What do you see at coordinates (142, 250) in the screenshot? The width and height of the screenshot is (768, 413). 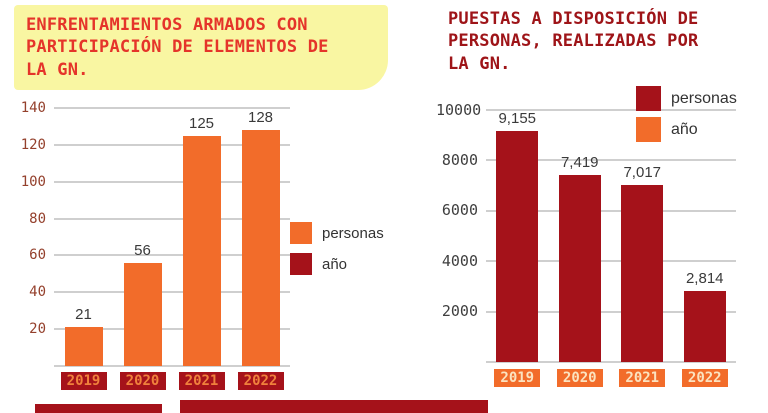 I see `bar-value-label: 56` at bounding box center [142, 250].